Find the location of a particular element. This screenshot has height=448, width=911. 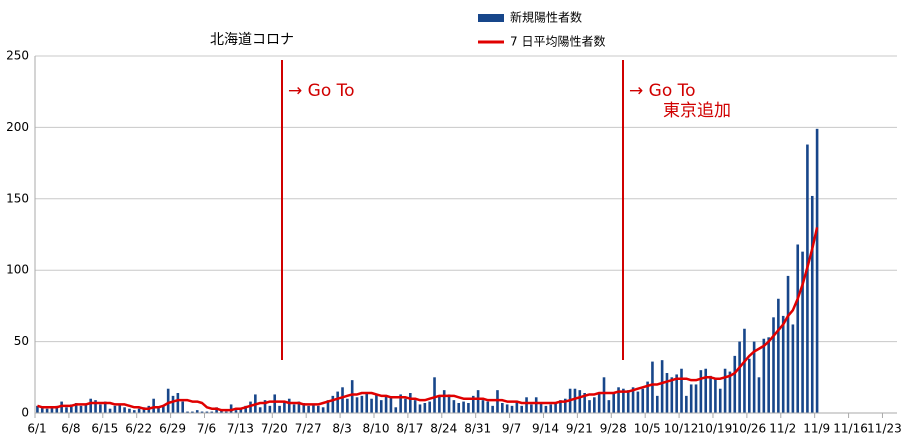

x-tick-label: 7/27 is located at coordinates (308, 429).